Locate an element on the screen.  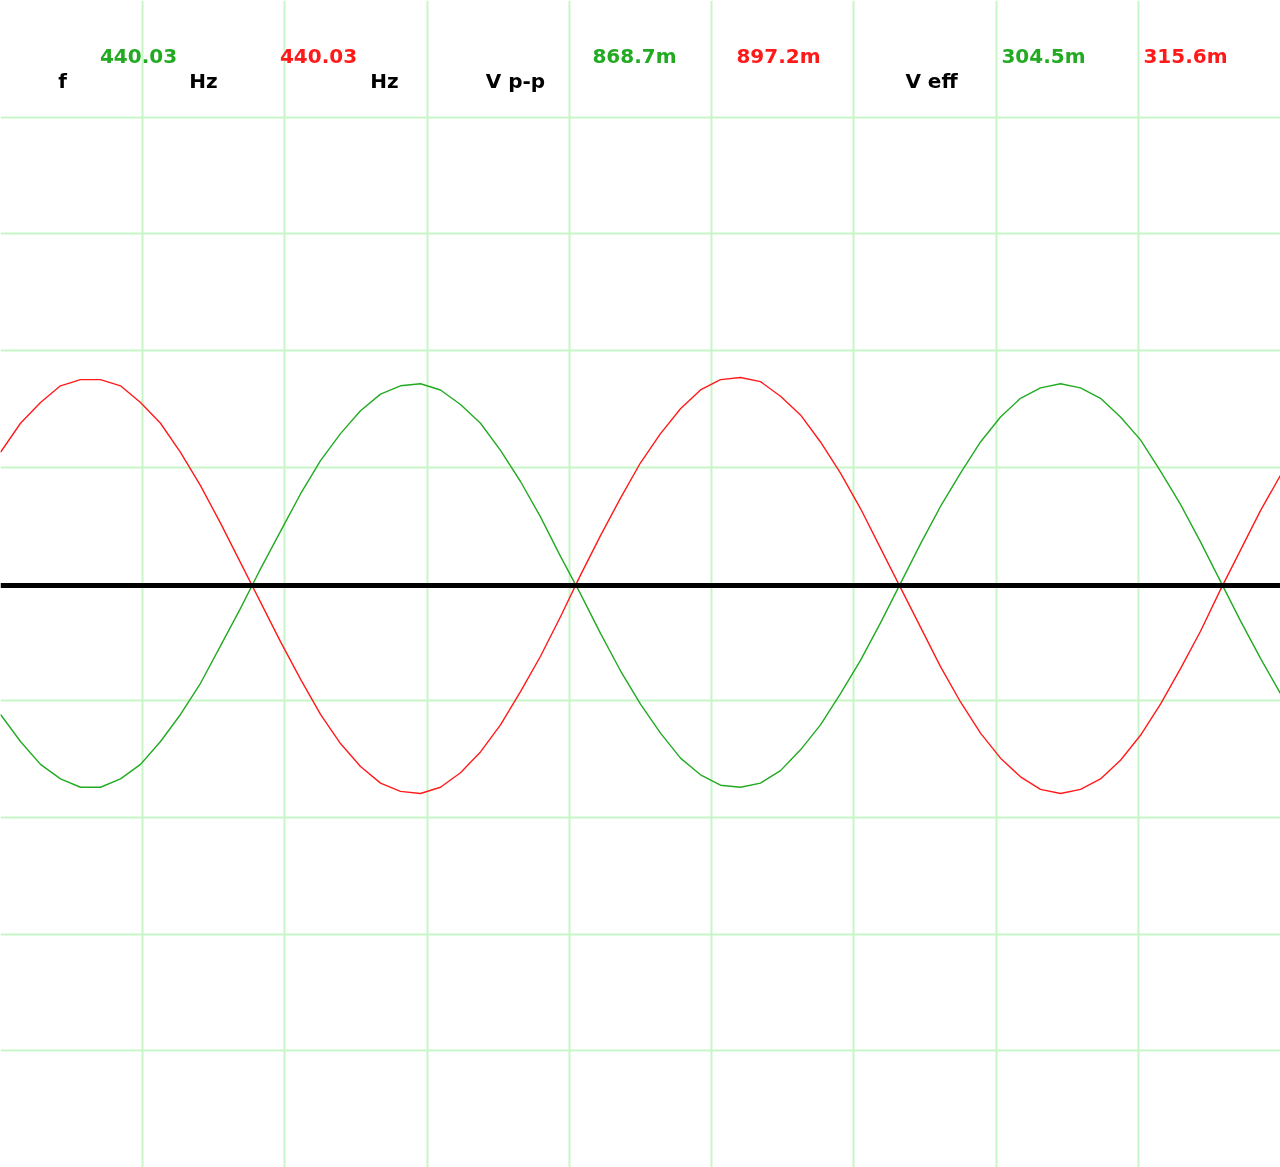
text: f is located at coordinates (63, 80).